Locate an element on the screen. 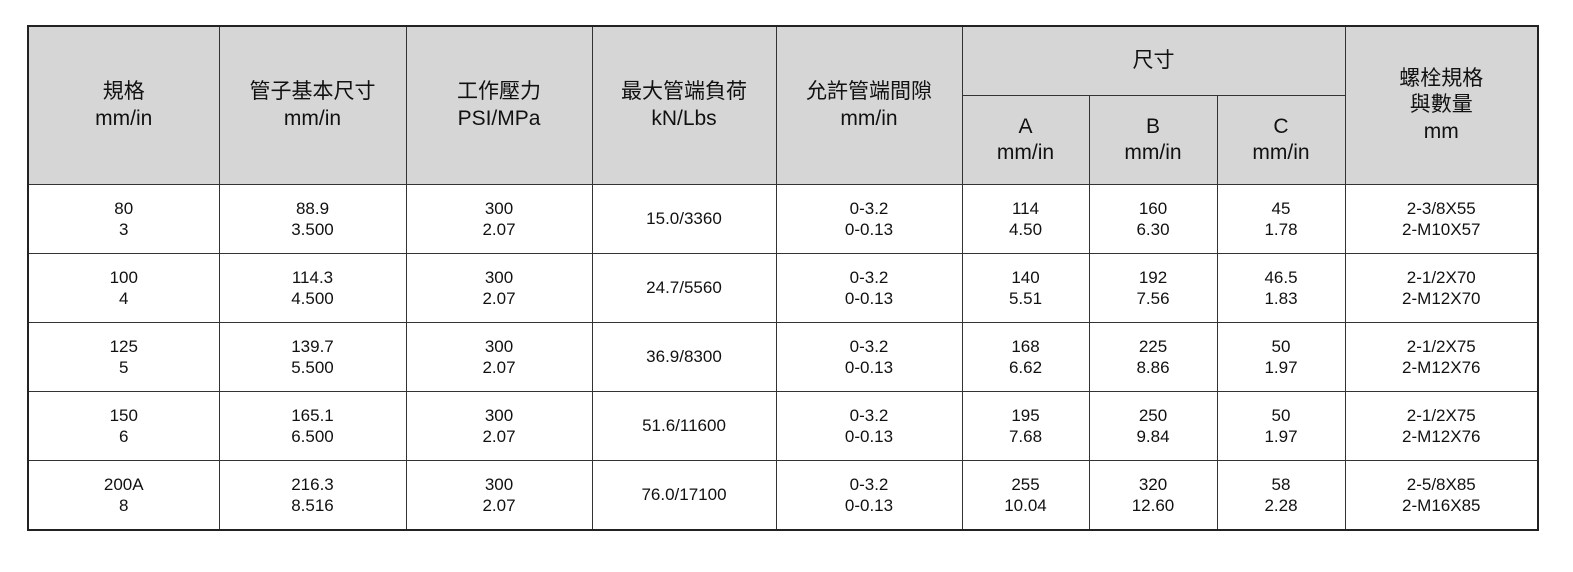 The image size is (1573, 572). cell-pipe-in: 5.500 is located at coordinates (312, 367).